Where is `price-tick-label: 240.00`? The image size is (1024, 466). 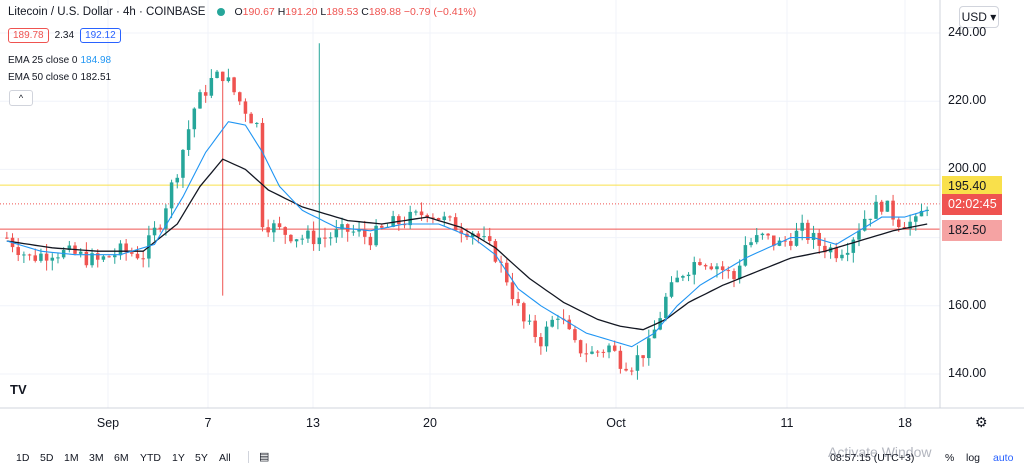
price-tick-label: 240.00 is located at coordinates (967, 32).